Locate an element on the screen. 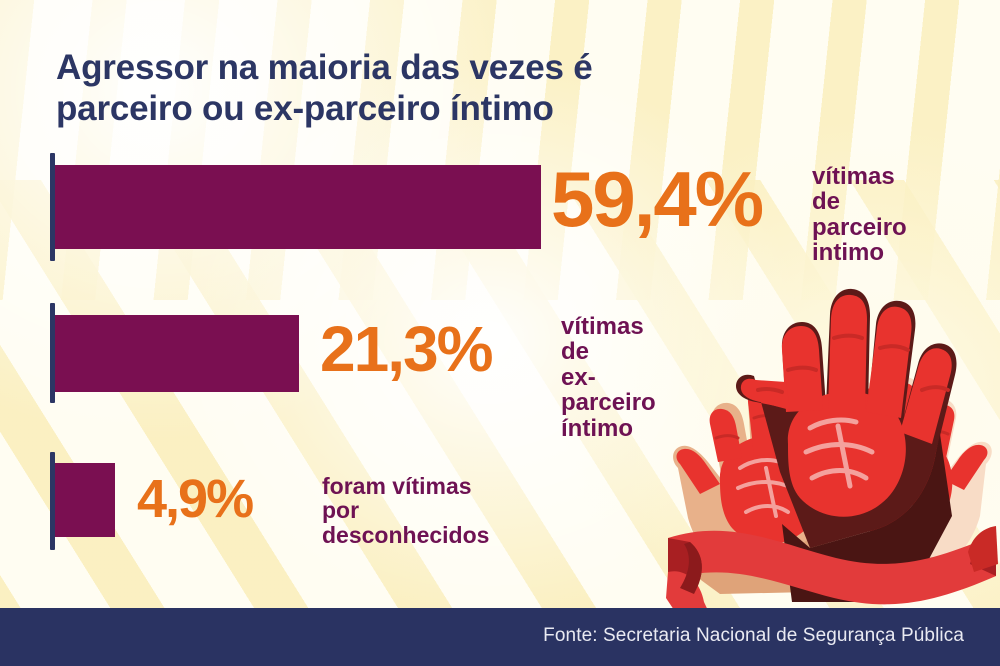  red-ribbon-banner is located at coordinates (832, 567).